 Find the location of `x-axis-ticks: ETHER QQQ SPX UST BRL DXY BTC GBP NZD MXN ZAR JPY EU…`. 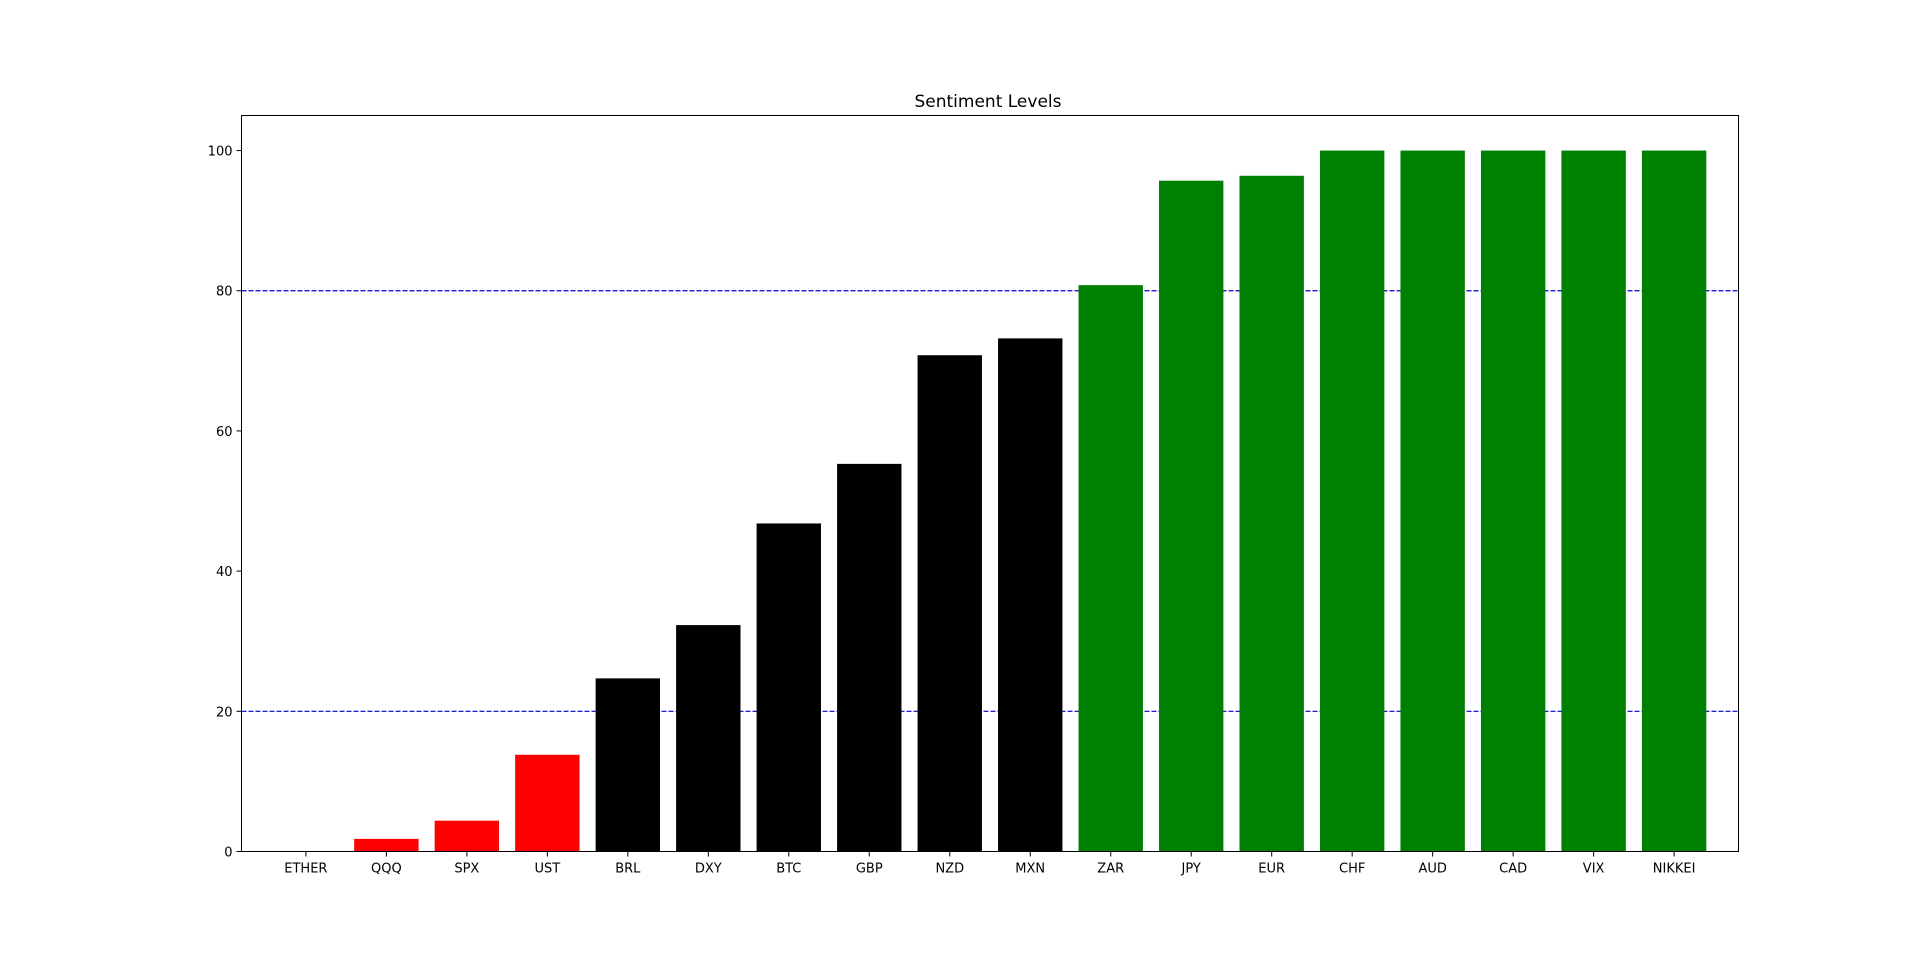

x-axis-ticks: ETHER QQQ SPX UST BRL DXY BTC GBP NZD MXN ZAR JPY EU… is located at coordinates (990, 864).